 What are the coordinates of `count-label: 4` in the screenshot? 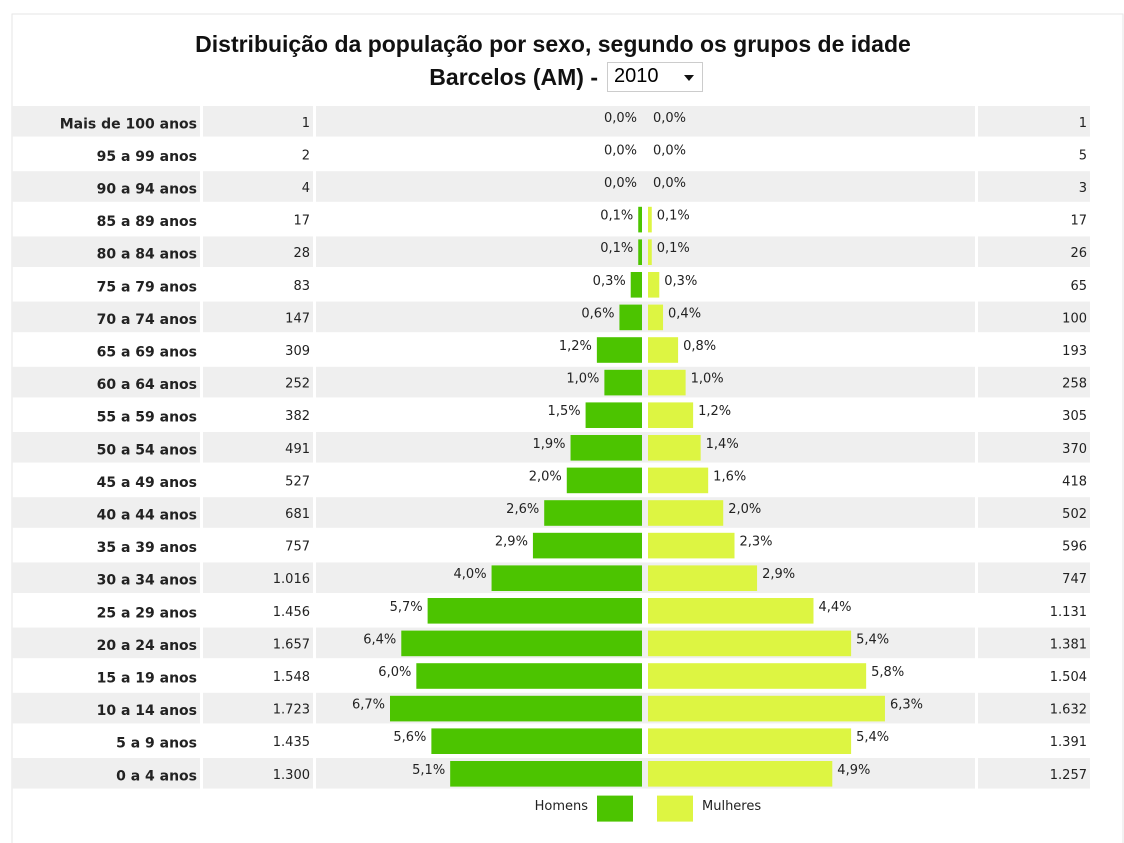 It's located at (306, 188).